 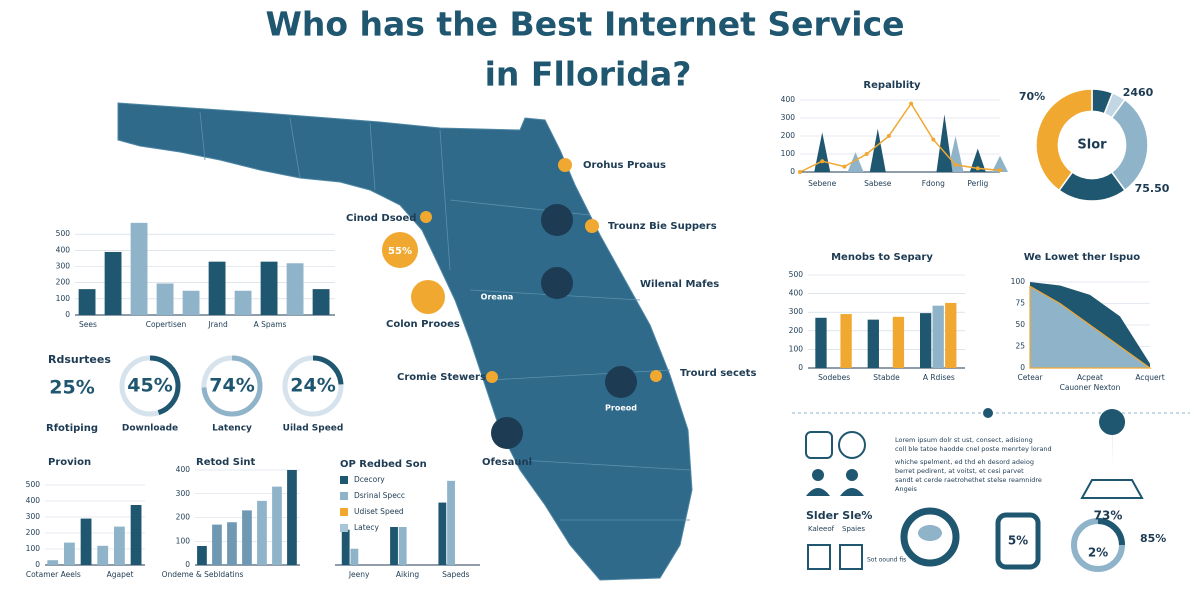 I want to click on title-line2: in Fllorida?, so click(x=588, y=74).